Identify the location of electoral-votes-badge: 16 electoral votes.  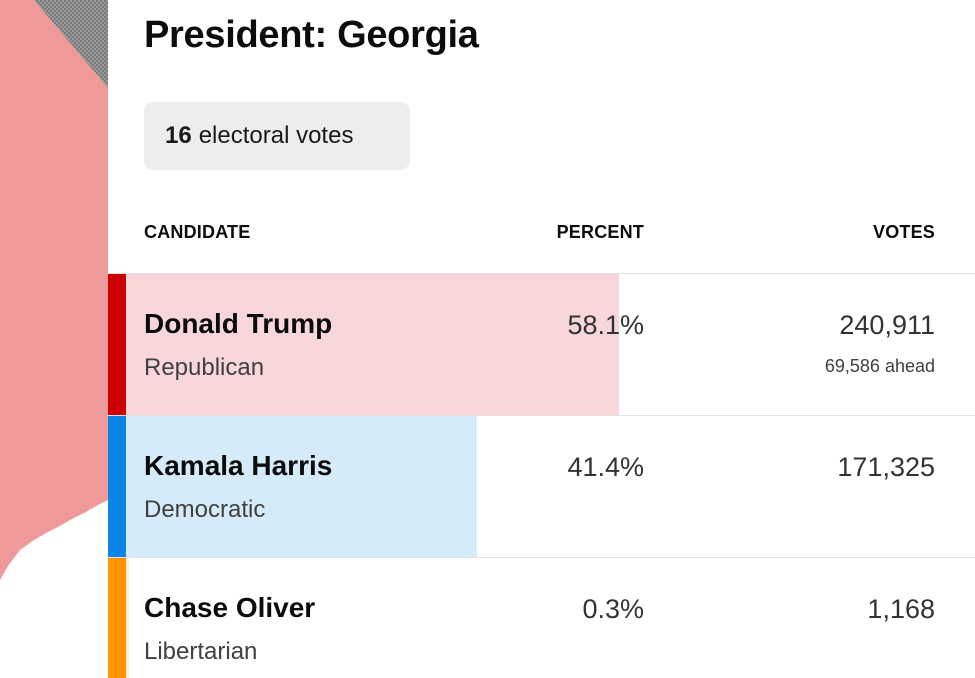
(277, 136).